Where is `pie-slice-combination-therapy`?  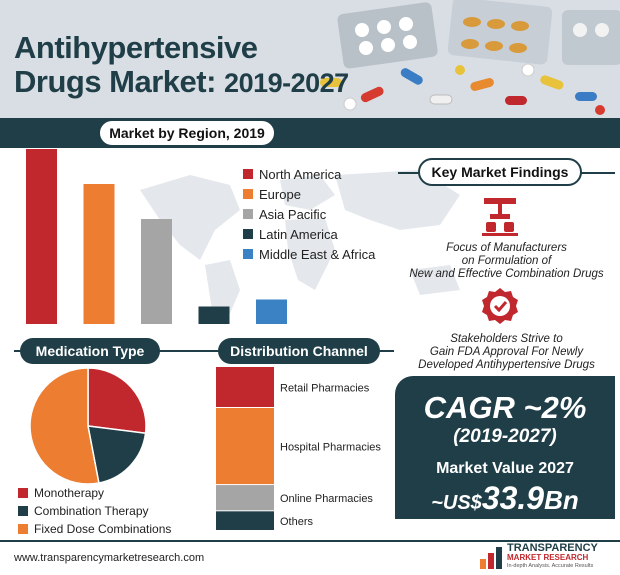
pie-slice-combination-therapy is located at coordinates (117, 454).